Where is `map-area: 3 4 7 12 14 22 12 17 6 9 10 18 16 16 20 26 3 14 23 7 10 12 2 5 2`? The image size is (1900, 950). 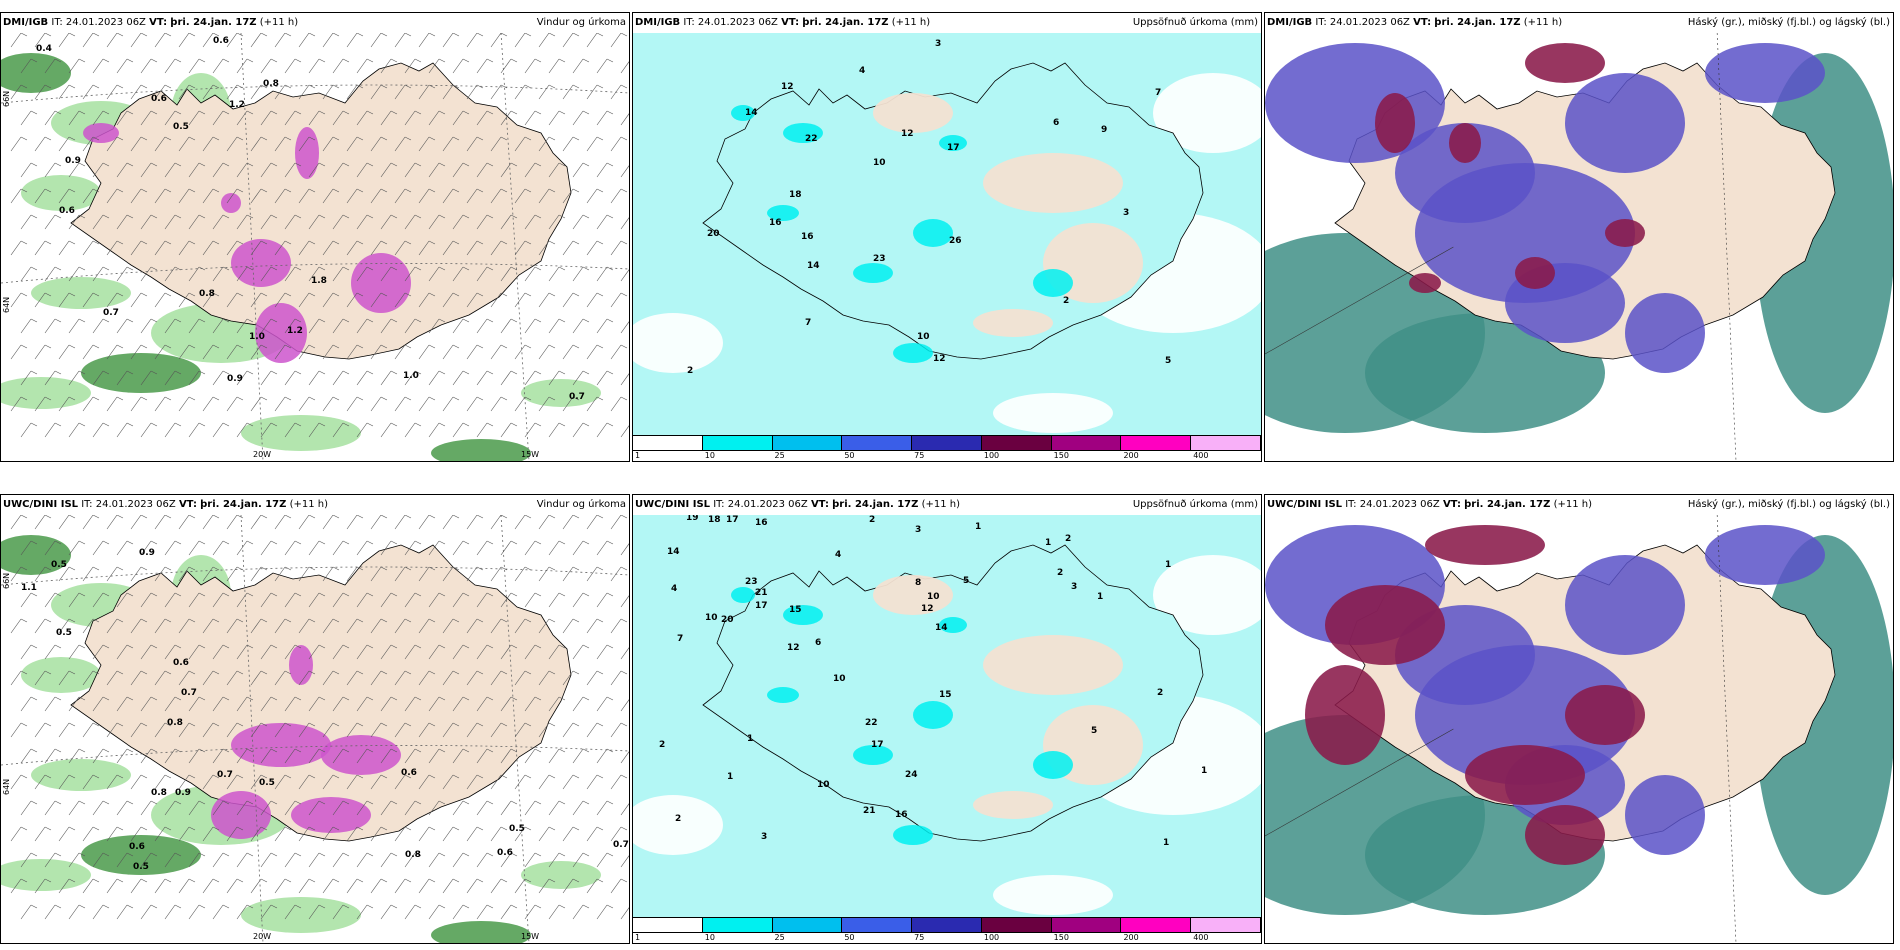
map-area: 3 4 7 12 14 22 12 17 6 9 10 18 16 16 20 26 3 14 23 7 10 12 2 5 2 is located at coordinates (947, 234).